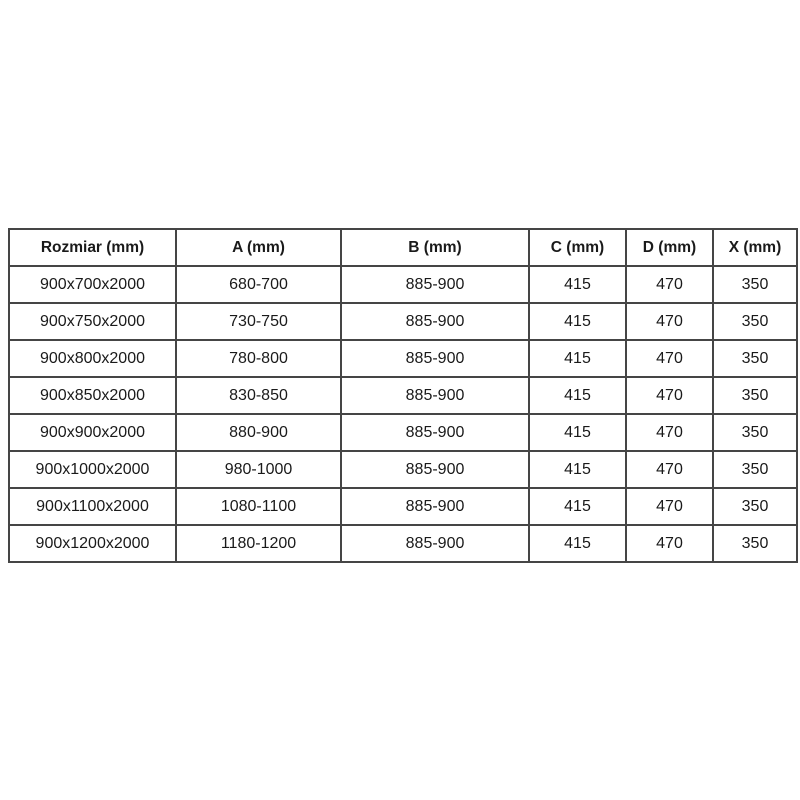  I want to click on header-cell-x: X (mm), so click(755, 247).